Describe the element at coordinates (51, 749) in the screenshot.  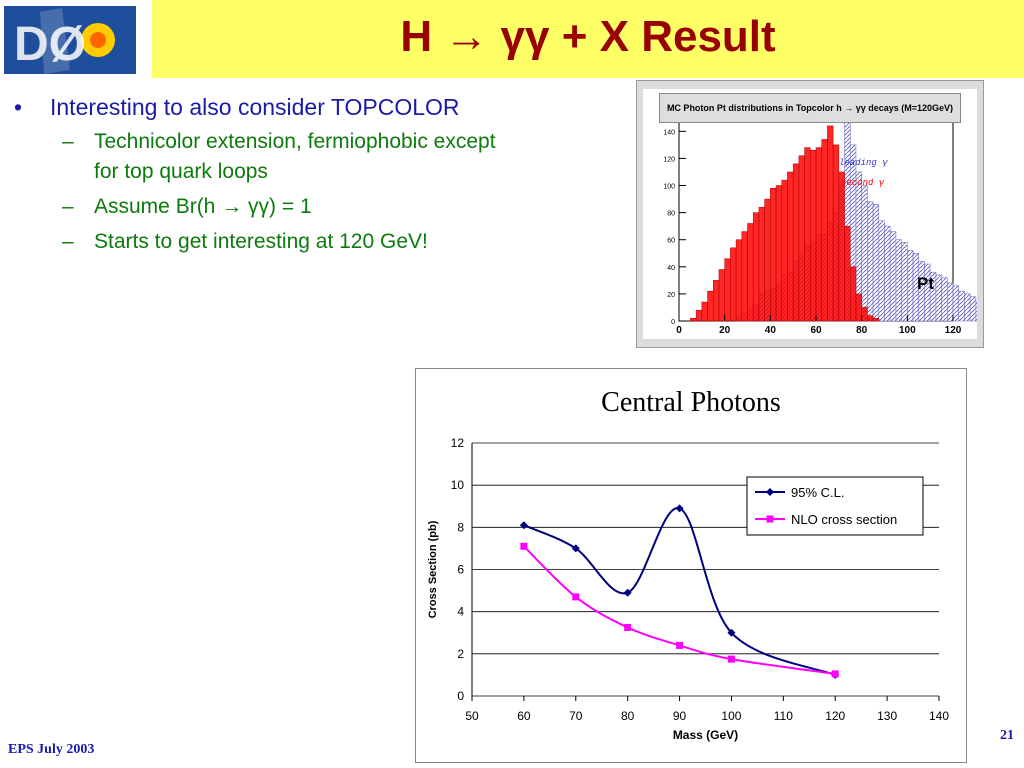
I see `footer-conference: EPS July 2003` at that location.